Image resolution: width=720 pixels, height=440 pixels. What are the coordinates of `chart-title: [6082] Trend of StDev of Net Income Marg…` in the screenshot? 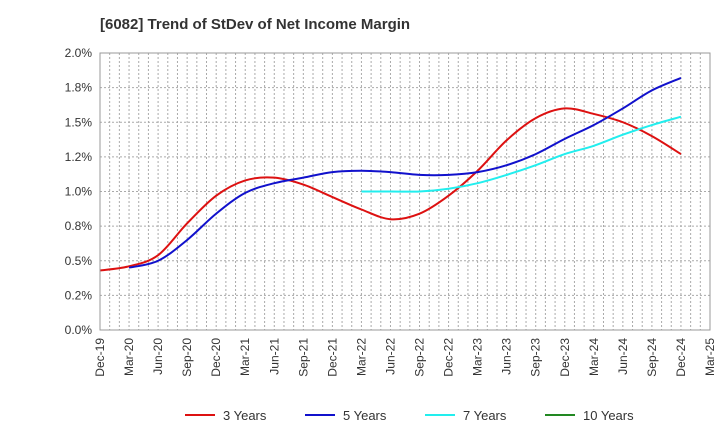 It's located at (255, 24).